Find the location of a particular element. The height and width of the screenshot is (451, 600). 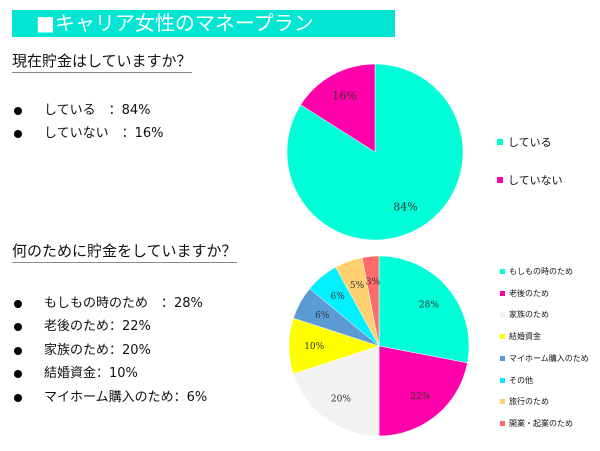

legend-label: 旅行のため is located at coordinates (529, 402).